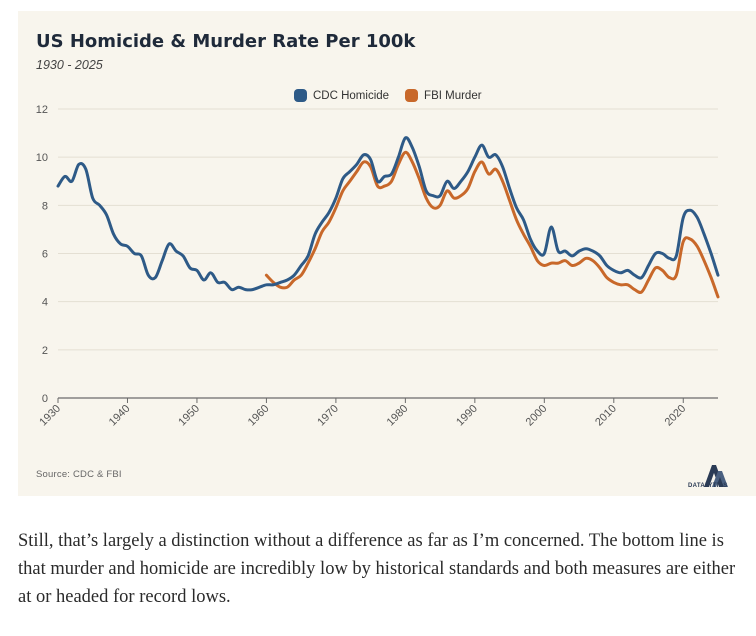 The width and height of the screenshot is (756, 636). What do you see at coordinates (45, 303) in the screenshot?
I see `y-tick-label: 4` at bounding box center [45, 303].